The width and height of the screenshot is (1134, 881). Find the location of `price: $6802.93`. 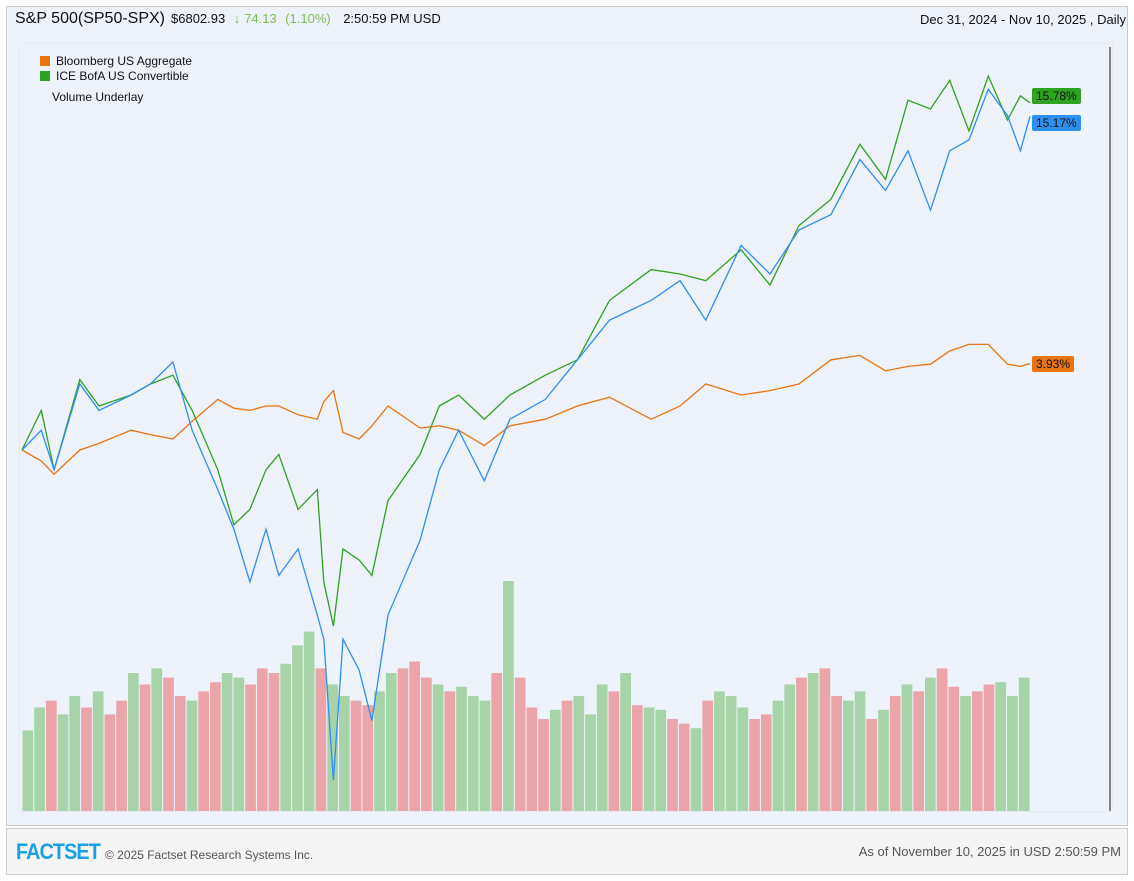

price: $6802.93 is located at coordinates (198, 18).